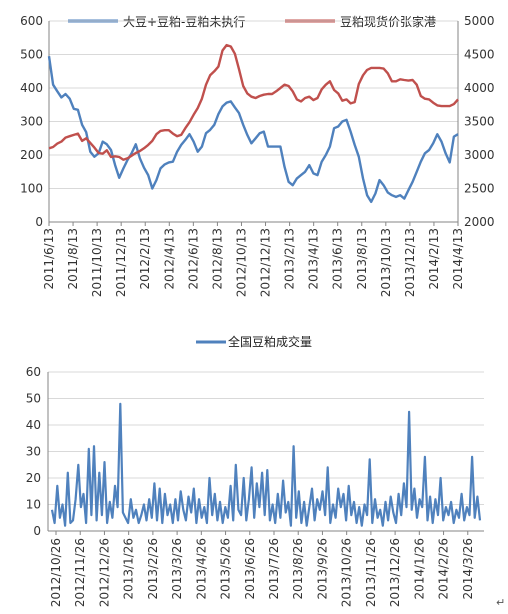 This screenshot has width=508, height=614. I want to click on x-tick-label: 2013/8/13, so click(362, 259).